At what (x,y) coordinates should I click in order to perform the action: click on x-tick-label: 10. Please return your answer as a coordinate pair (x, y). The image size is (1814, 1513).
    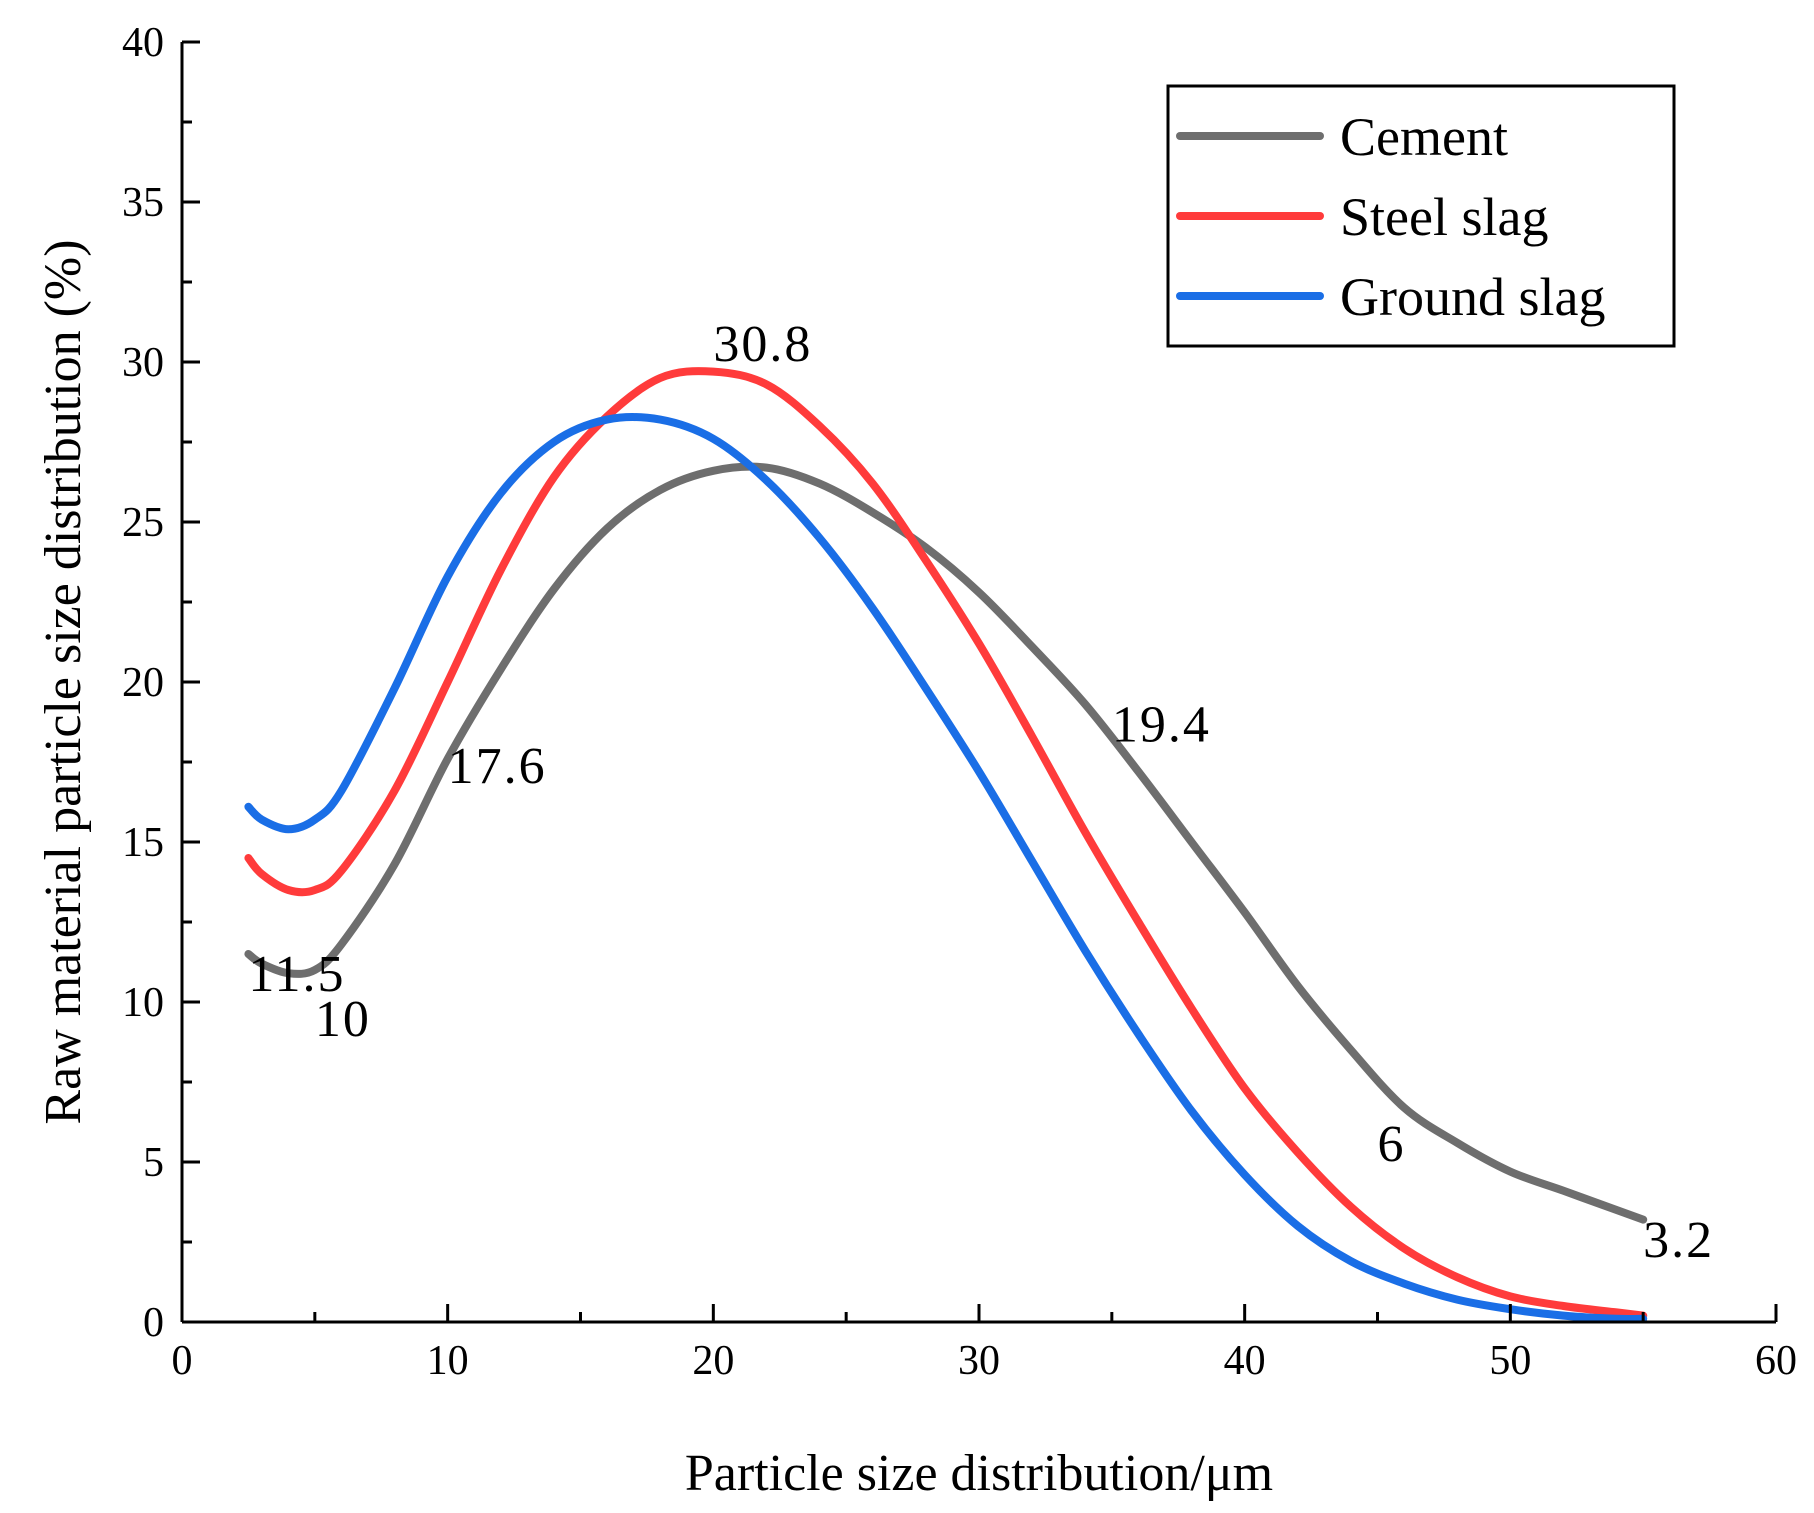
    Looking at the image, I should click on (448, 1361).